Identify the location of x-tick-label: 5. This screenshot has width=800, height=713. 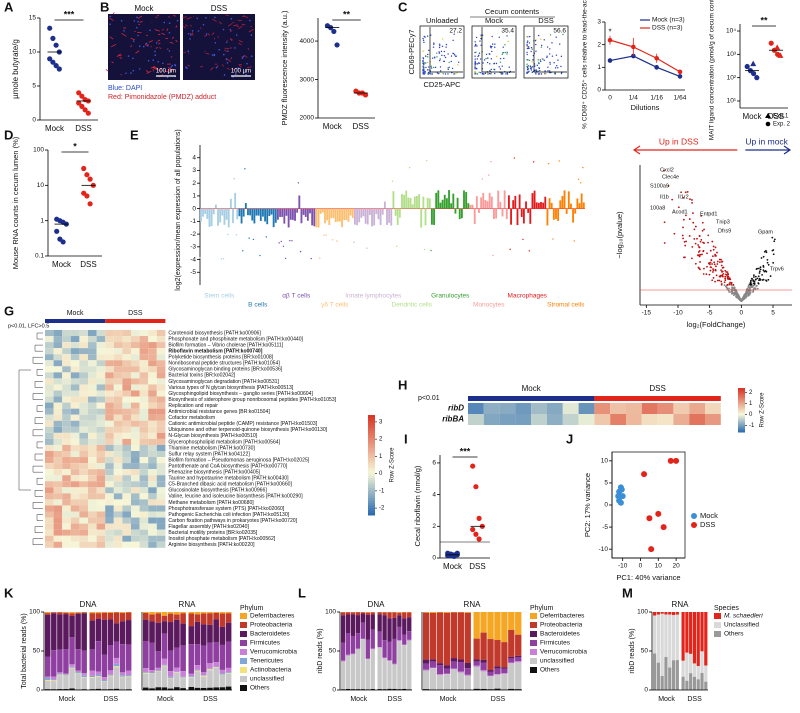
(773, 313).